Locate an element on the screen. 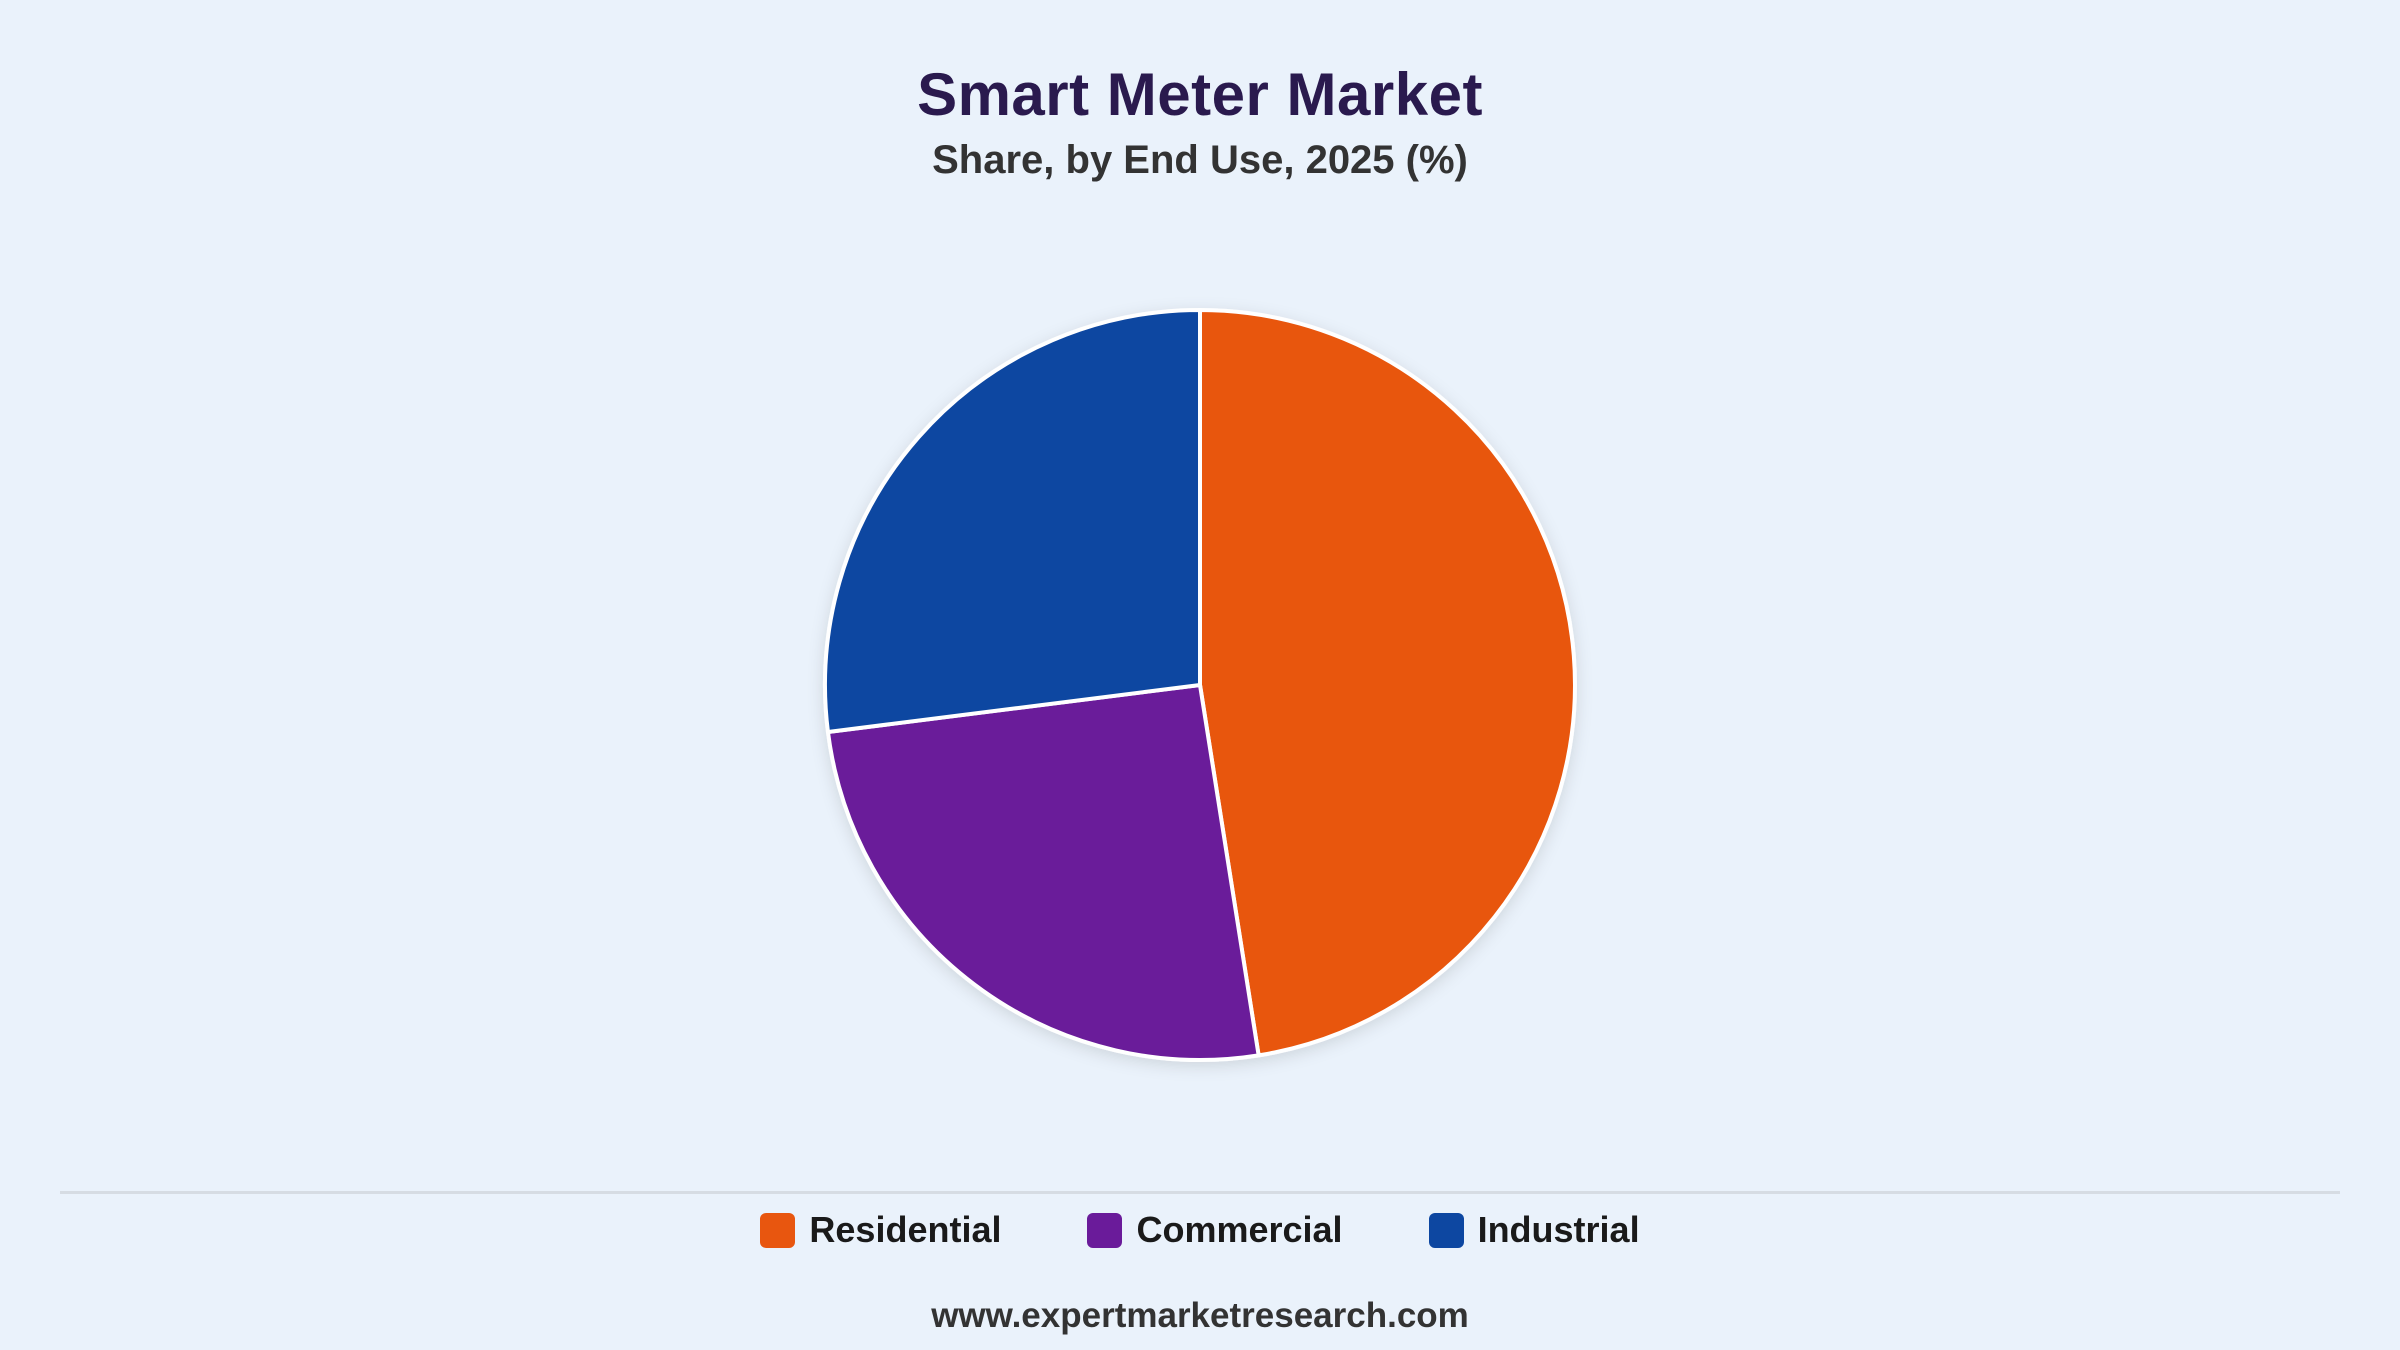 This screenshot has height=1350, width=2400. legend-swatch-commercial is located at coordinates (1105, 1230).